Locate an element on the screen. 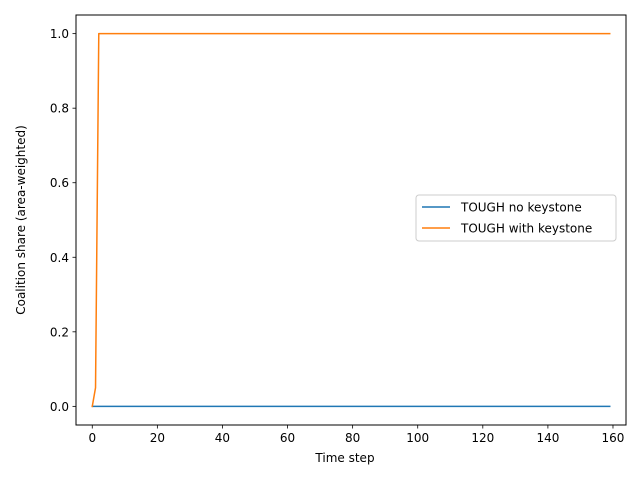  y-tick-label: 1.0 is located at coordinates (59, 34).